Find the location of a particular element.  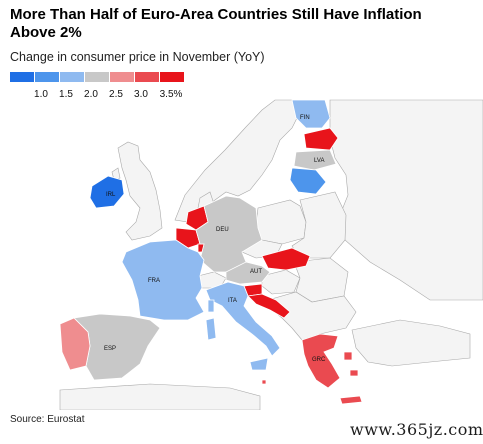

land-north-africa is located at coordinates (160, 396).